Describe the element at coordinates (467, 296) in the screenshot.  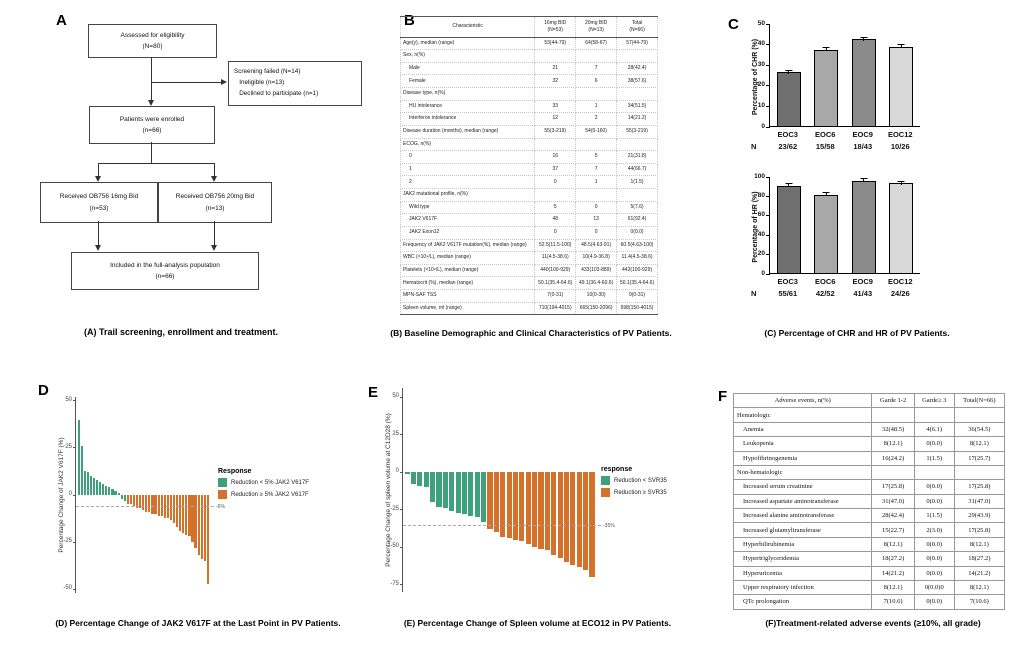
I see `row-label: MPN-SAF TSS` at that location.